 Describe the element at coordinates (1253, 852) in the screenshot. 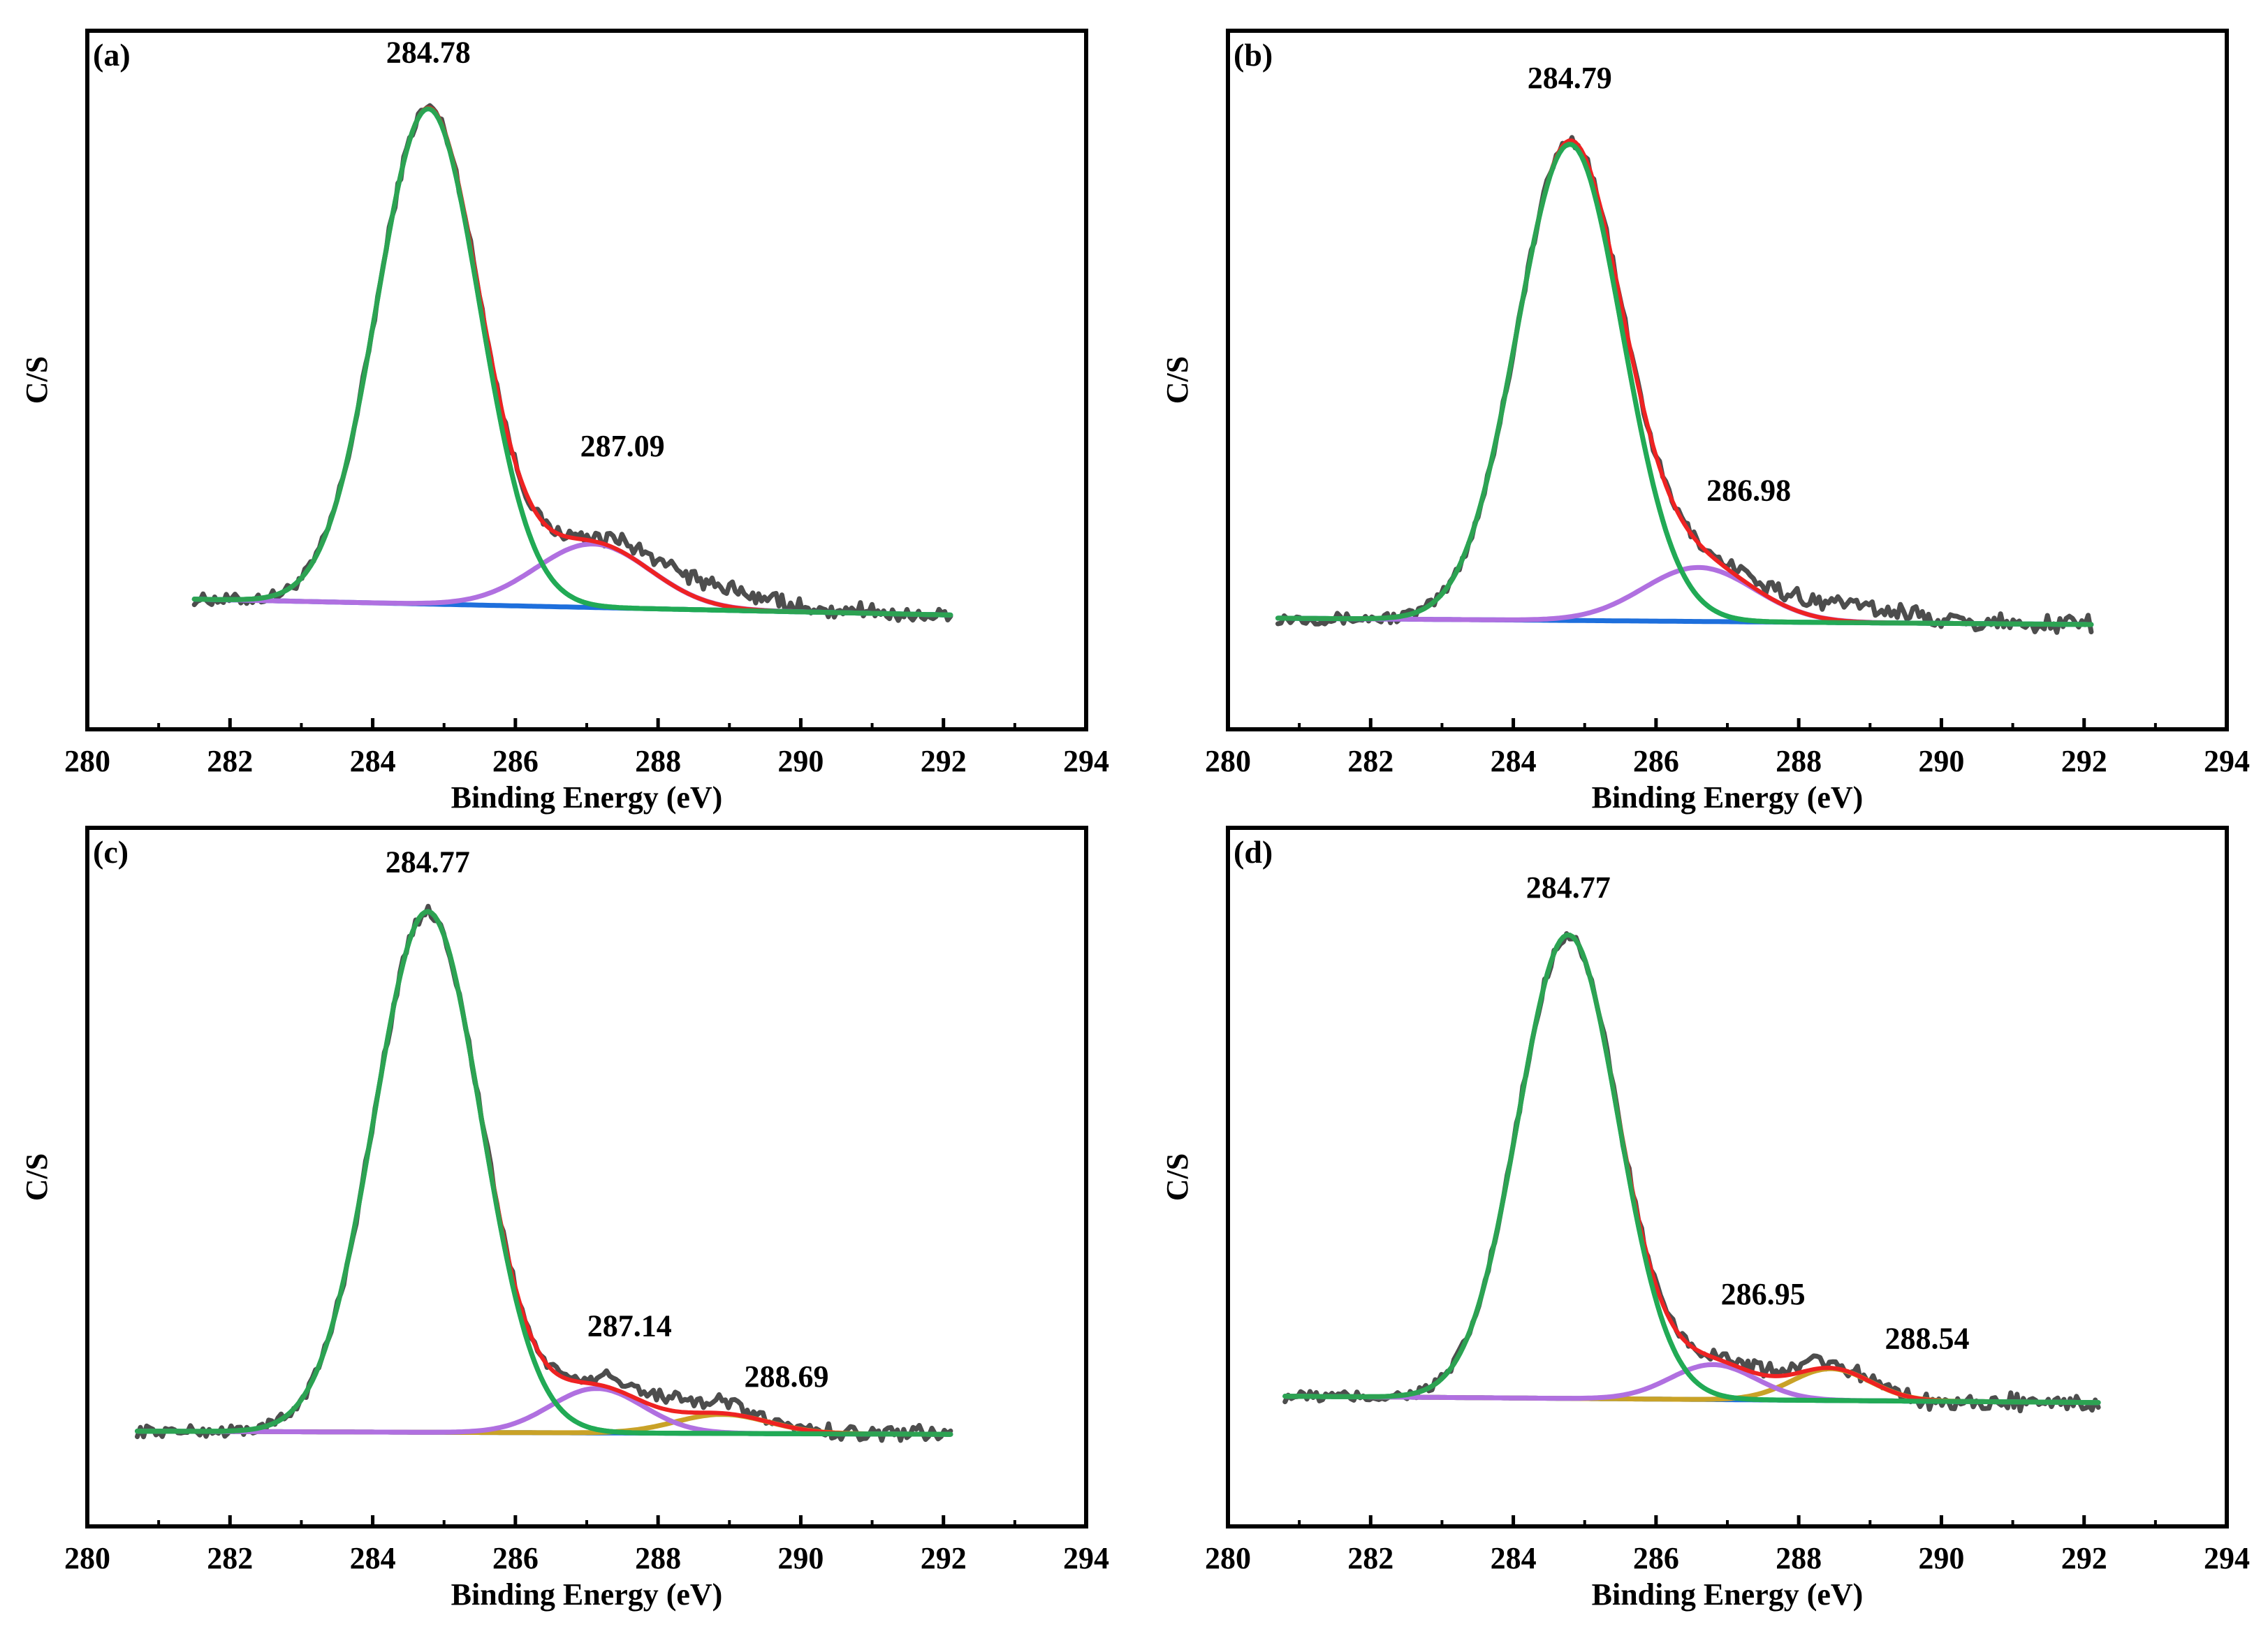

I see `panel-label: (d)` at that location.